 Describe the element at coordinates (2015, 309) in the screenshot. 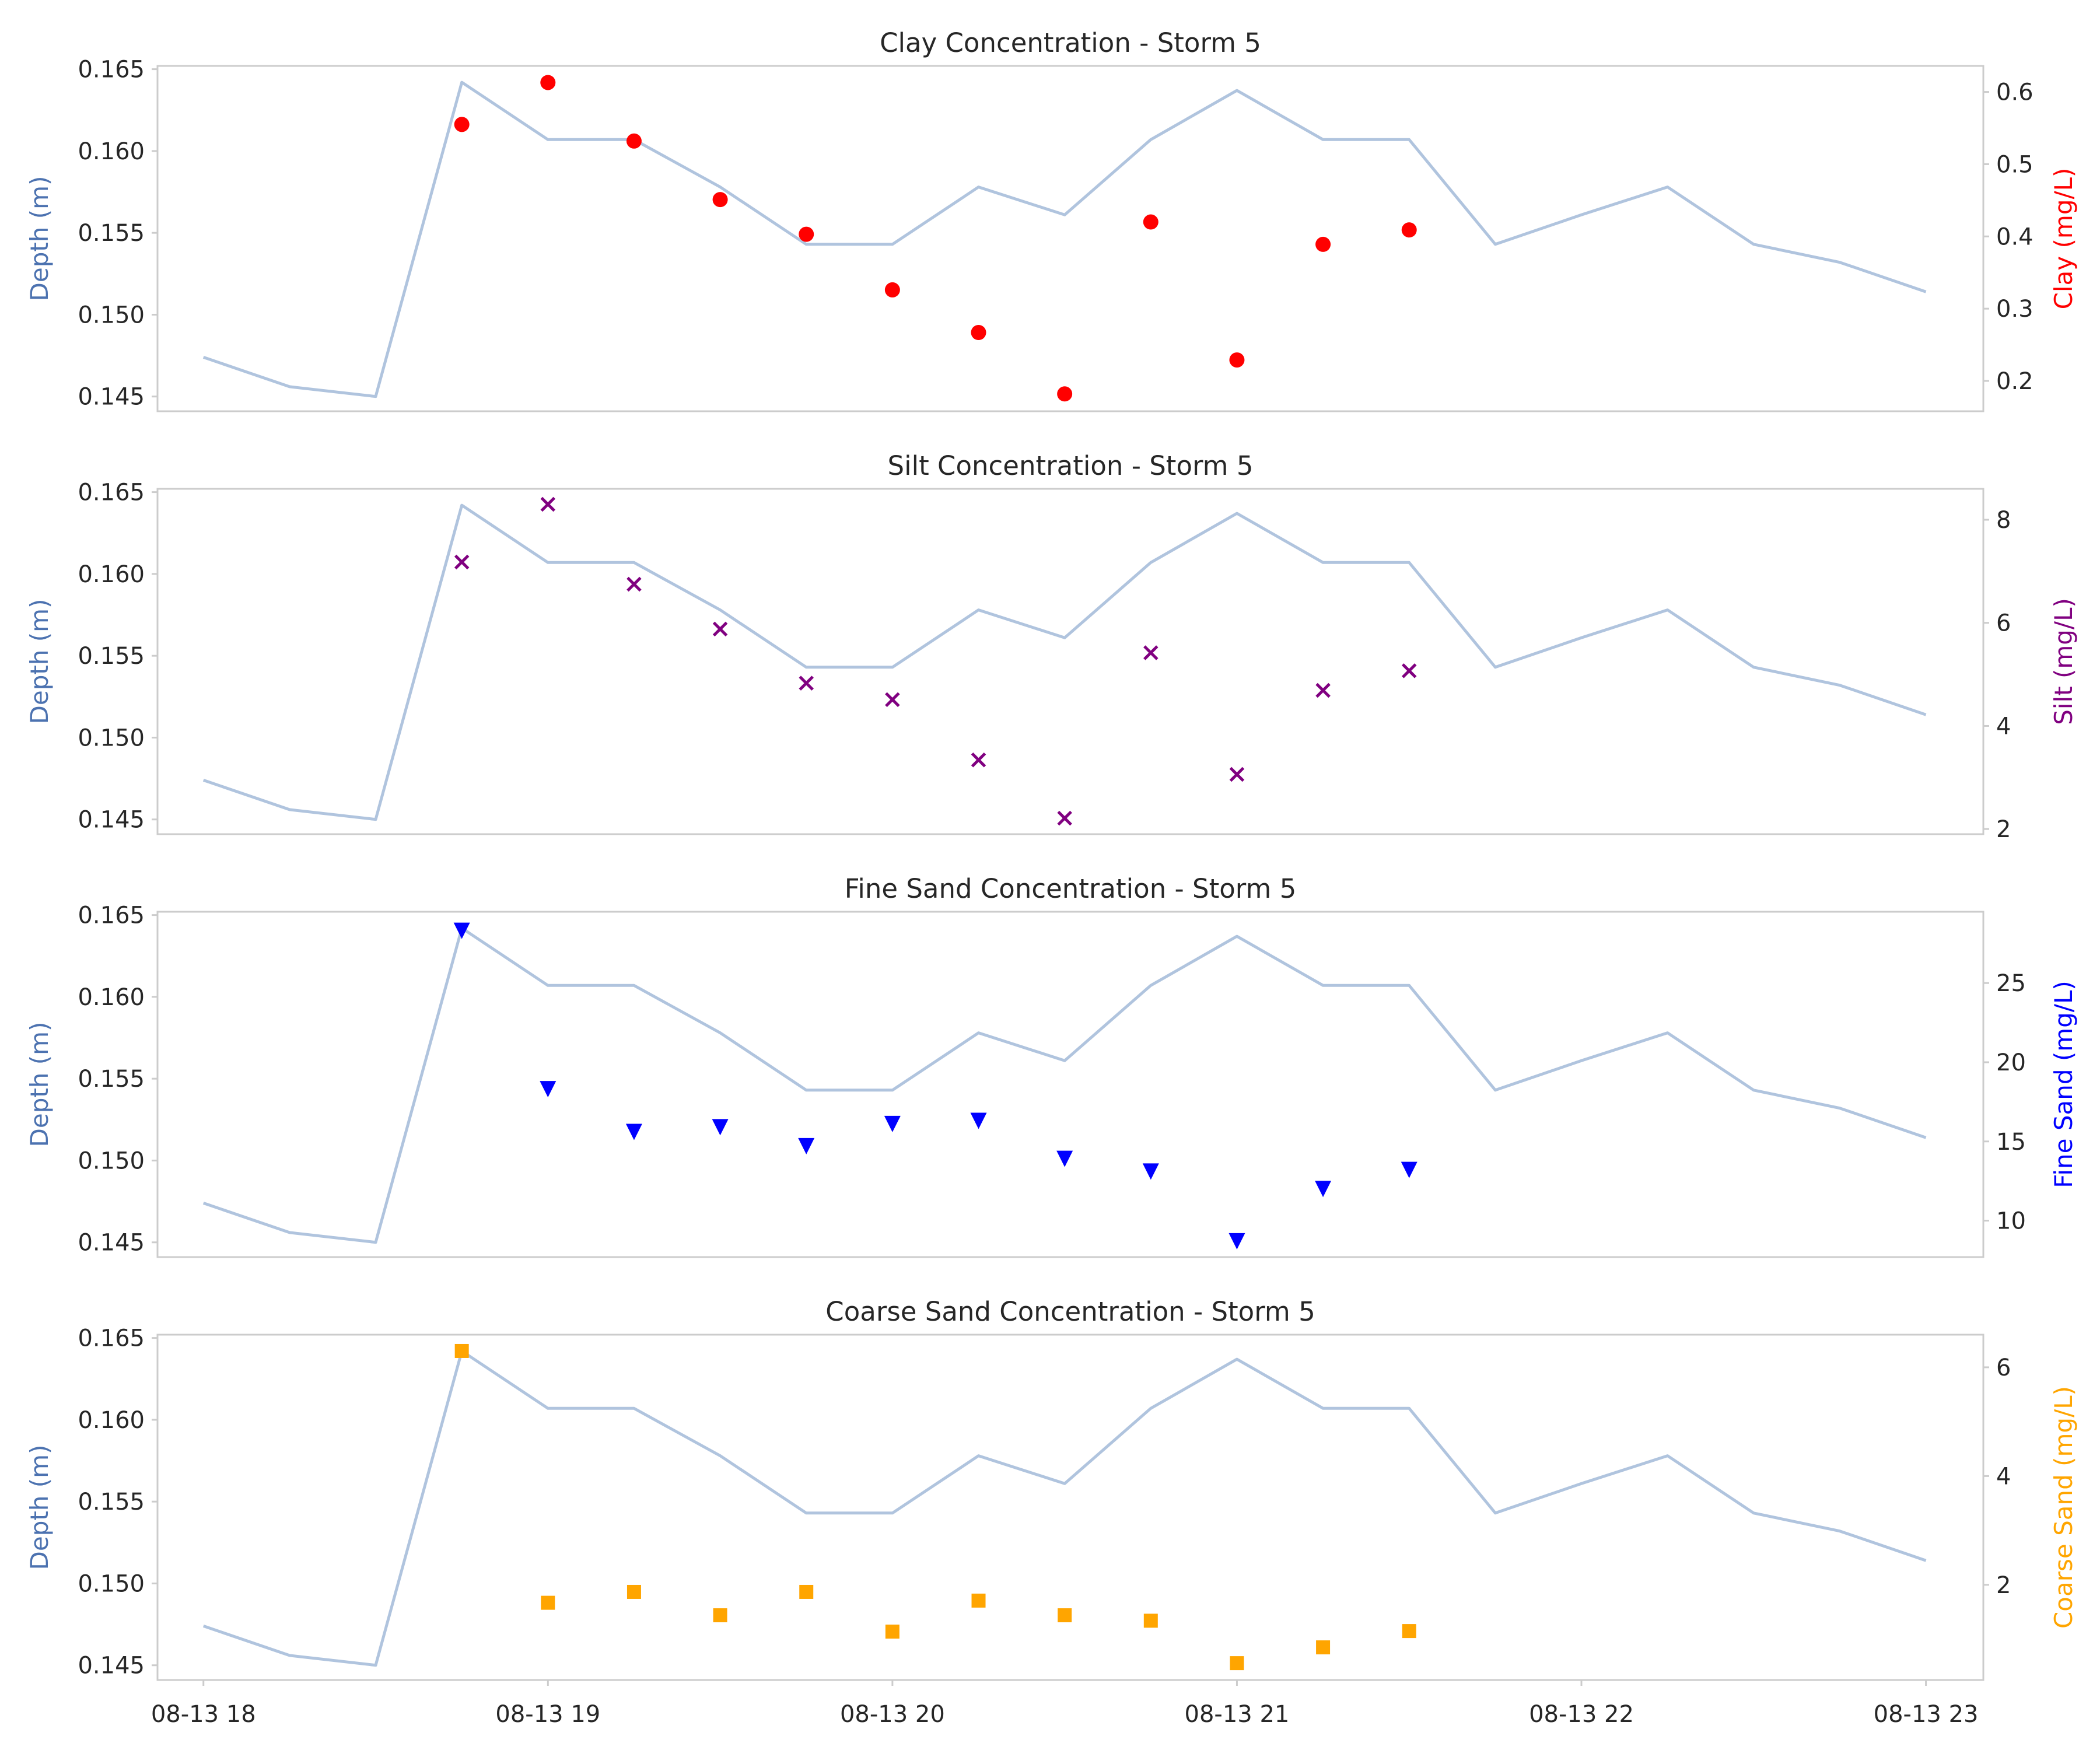

I see `right-tick-label: 0.3` at that location.